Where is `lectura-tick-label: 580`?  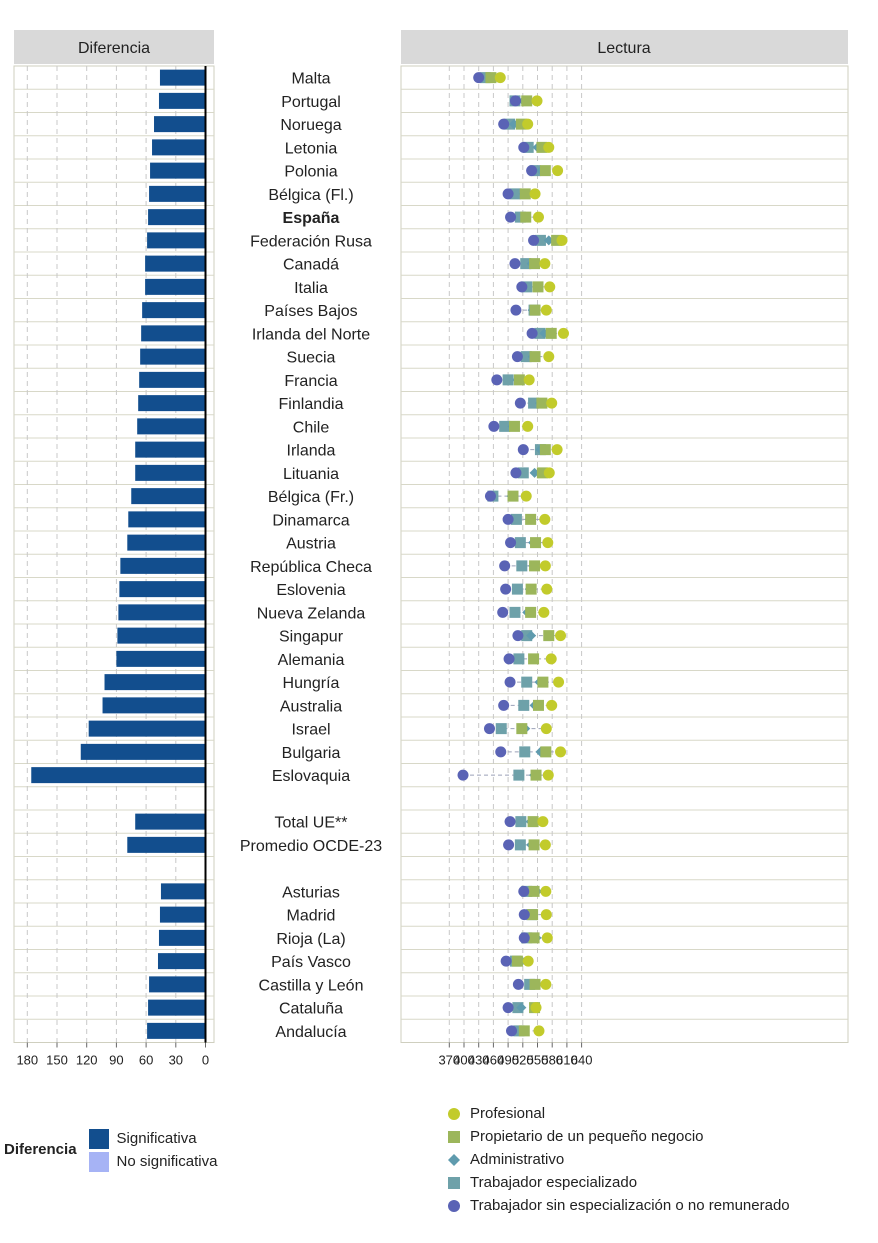 lectura-tick-label: 580 is located at coordinates (552, 1060).